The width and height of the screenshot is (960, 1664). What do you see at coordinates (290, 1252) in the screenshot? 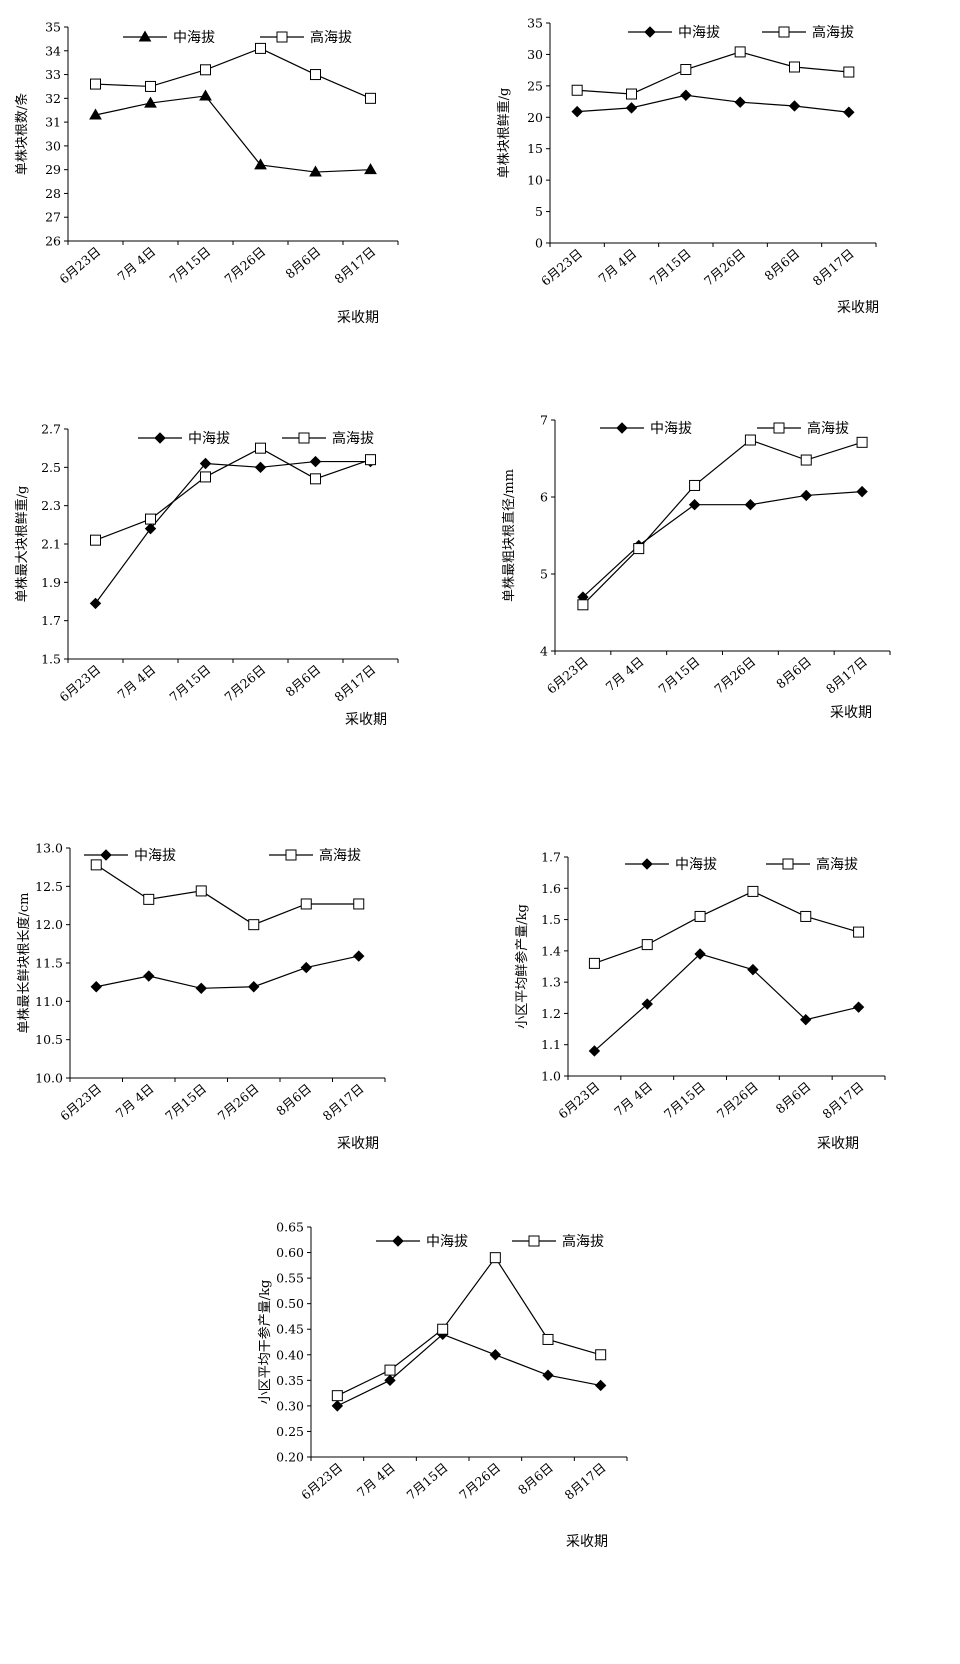
I see `y-tick-label: 0.60` at bounding box center [290, 1252].